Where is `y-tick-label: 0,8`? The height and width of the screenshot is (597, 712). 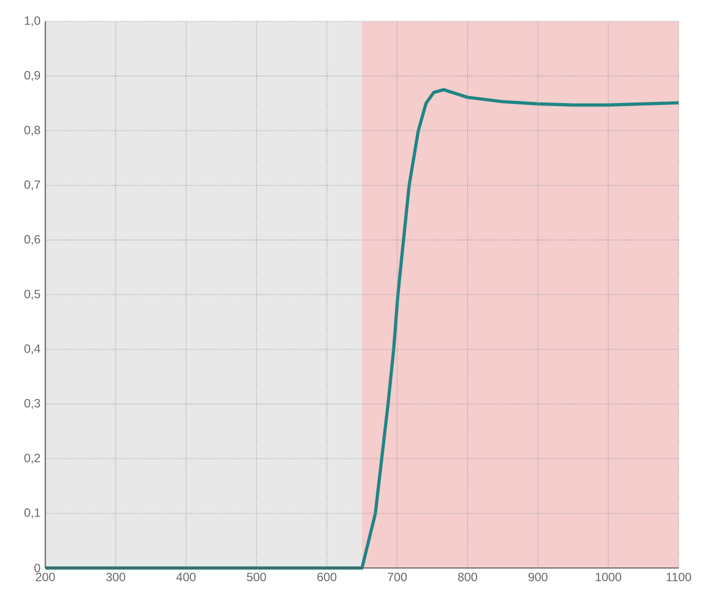 y-tick-label: 0,8 is located at coordinates (32, 131).